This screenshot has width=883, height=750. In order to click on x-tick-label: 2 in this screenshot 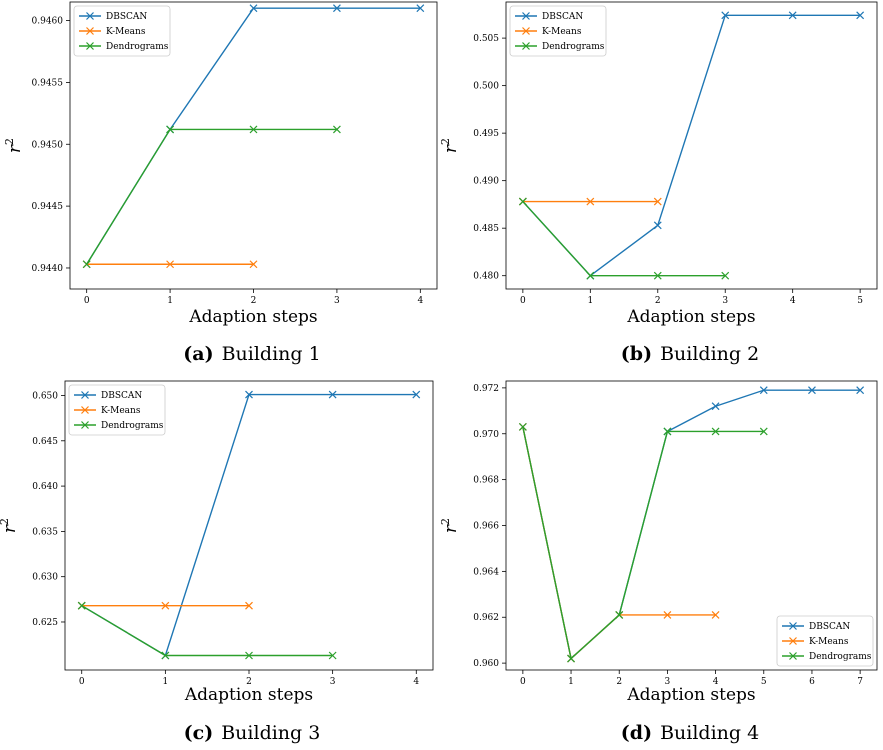, I will do `click(658, 301)`.